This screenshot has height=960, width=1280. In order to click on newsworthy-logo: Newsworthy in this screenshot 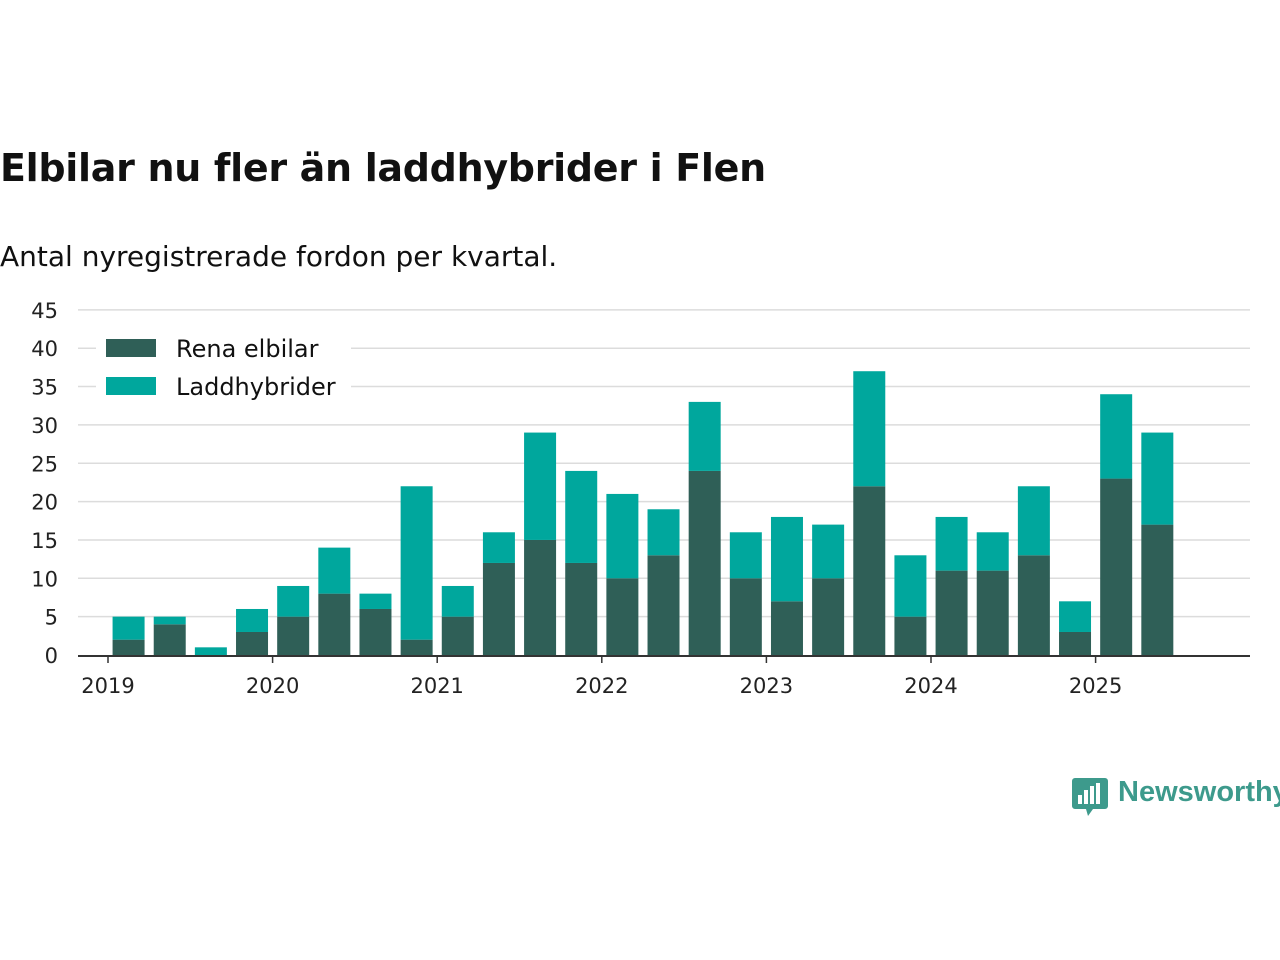, I will do `click(1176, 798)`.